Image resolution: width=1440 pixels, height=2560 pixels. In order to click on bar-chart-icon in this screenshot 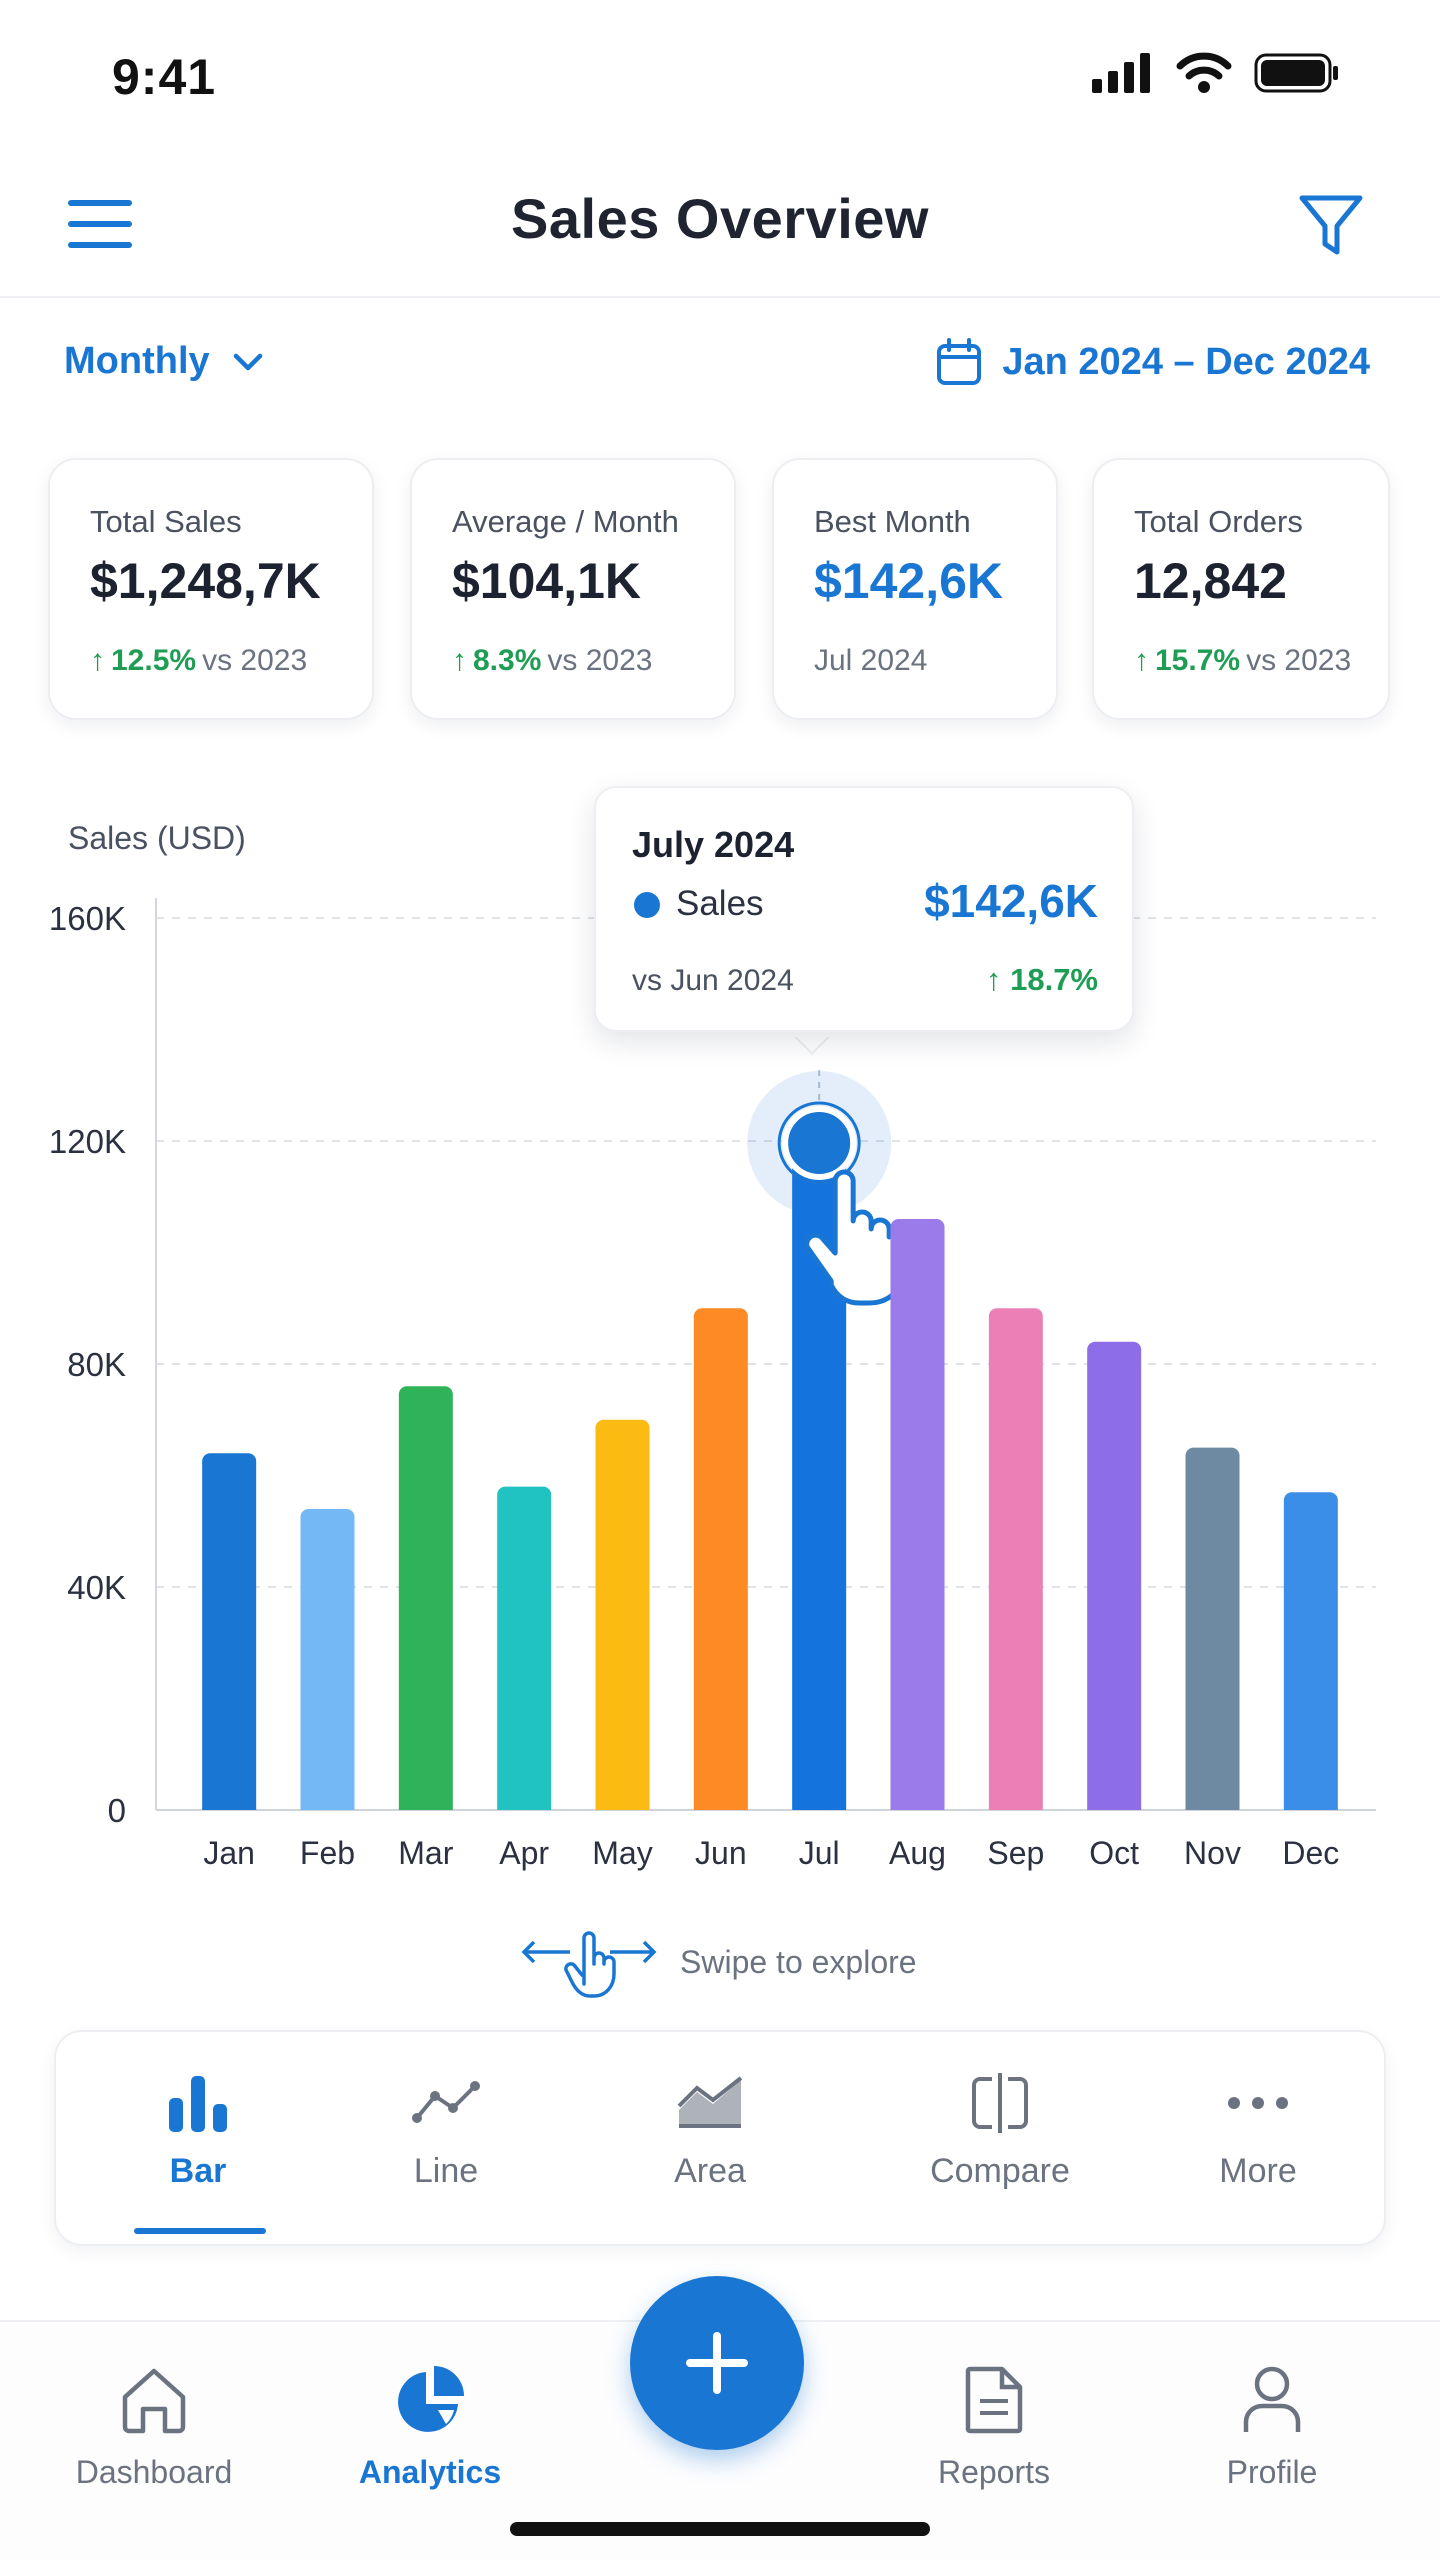, I will do `click(198, 2104)`.